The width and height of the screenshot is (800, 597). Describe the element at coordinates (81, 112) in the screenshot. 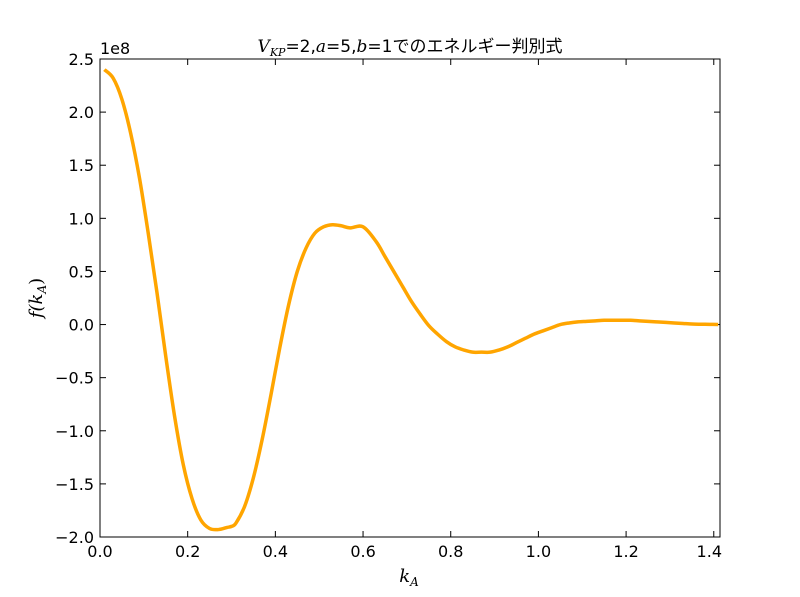

I see `y-tick-label: 2.0` at that location.